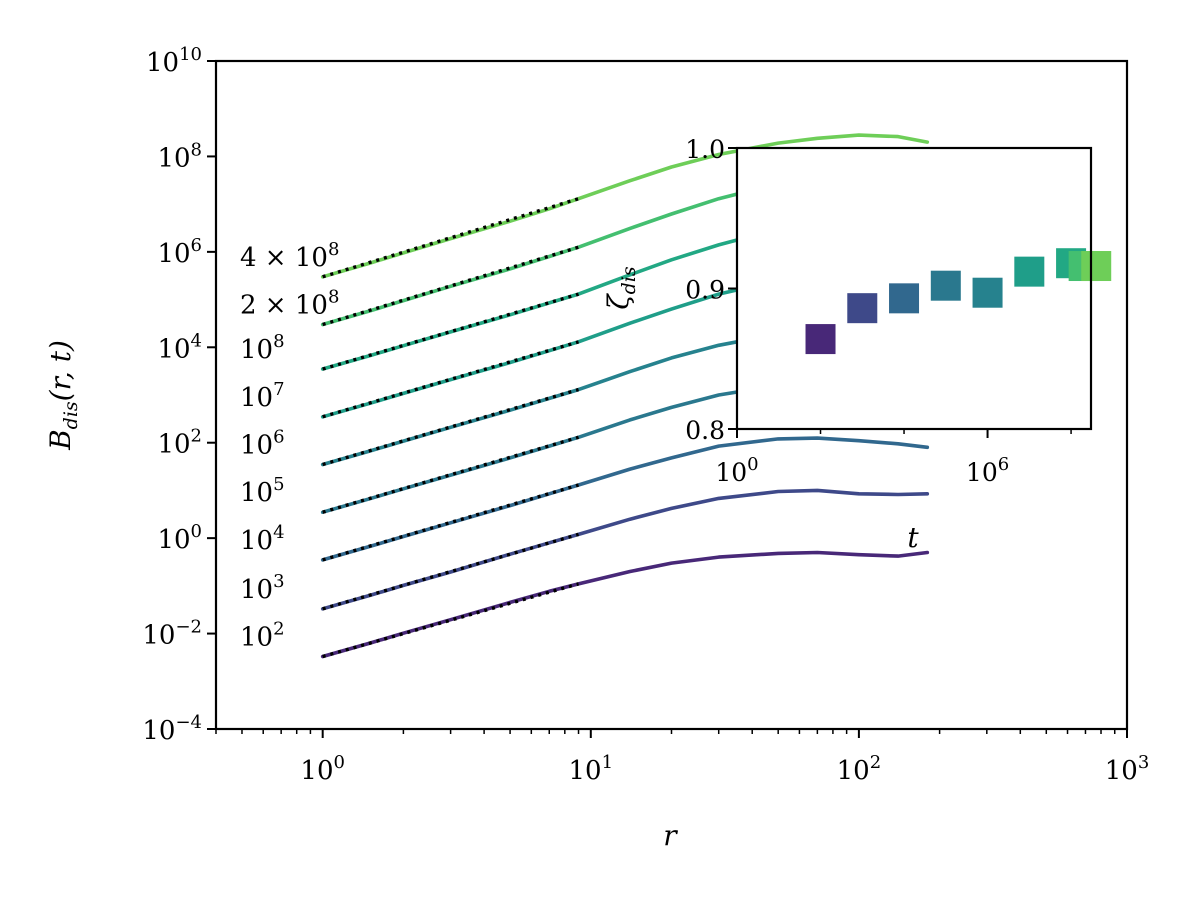 Image resolution: width=1200 pixels, height=900 pixels. I want to click on x-tick-label-0: 10⁰, so click(322, 769).